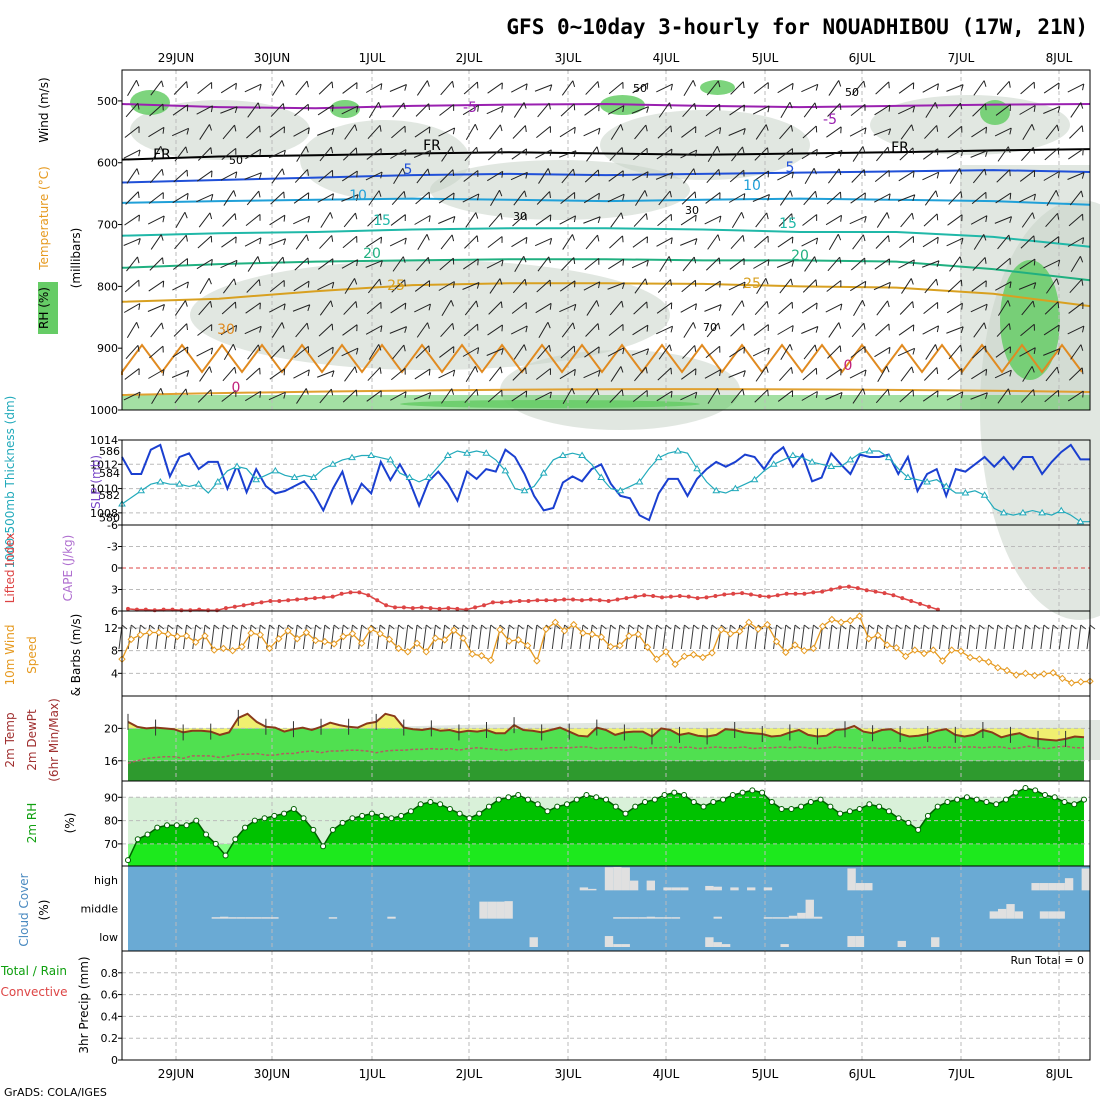  I want to click on date-label-top: 5JUL, so click(765, 58).